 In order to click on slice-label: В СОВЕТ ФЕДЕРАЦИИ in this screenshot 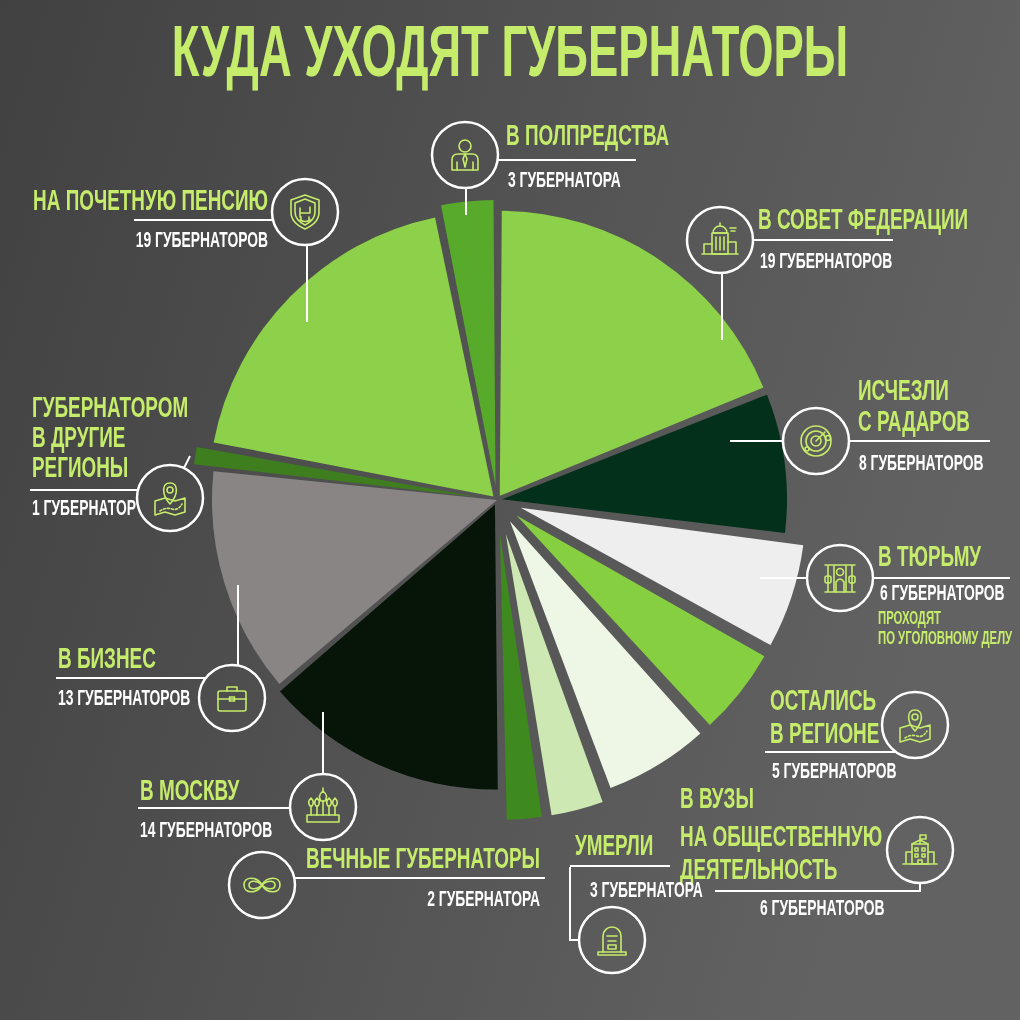, I will do `click(863, 218)`.